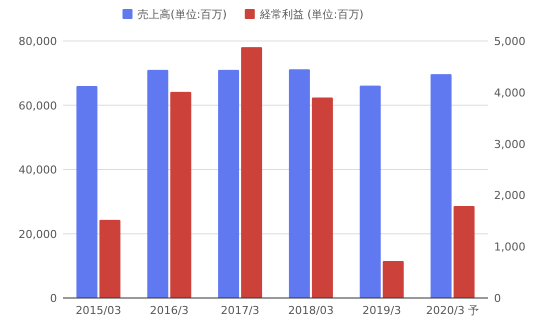 Image resolution: width=533 pixels, height=328 pixels. What do you see at coordinates (510, 41) in the screenshot?
I see `y2-tick-label: 5,000` at bounding box center [510, 41].